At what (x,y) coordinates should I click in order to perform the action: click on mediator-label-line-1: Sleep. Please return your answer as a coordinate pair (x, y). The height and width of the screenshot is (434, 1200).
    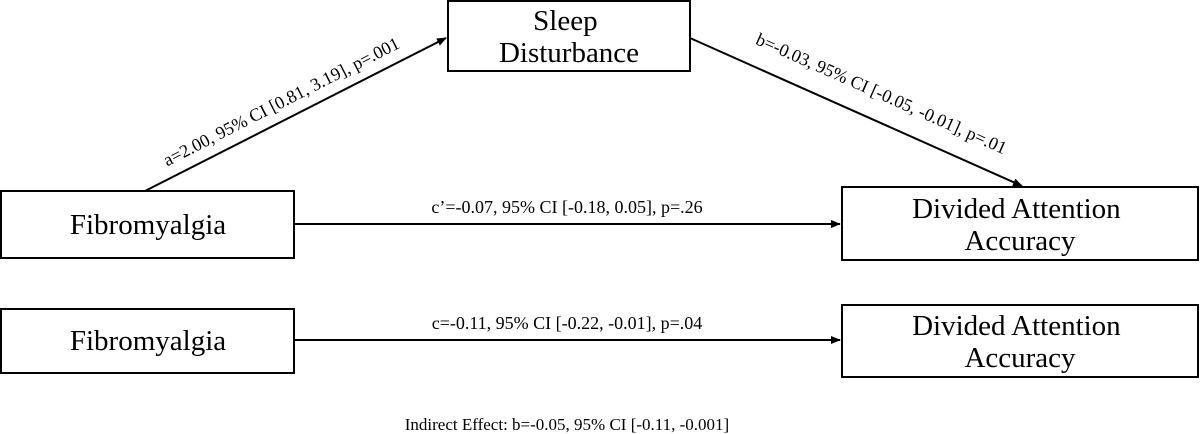
    Looking at the image, I should click on (565, 21).